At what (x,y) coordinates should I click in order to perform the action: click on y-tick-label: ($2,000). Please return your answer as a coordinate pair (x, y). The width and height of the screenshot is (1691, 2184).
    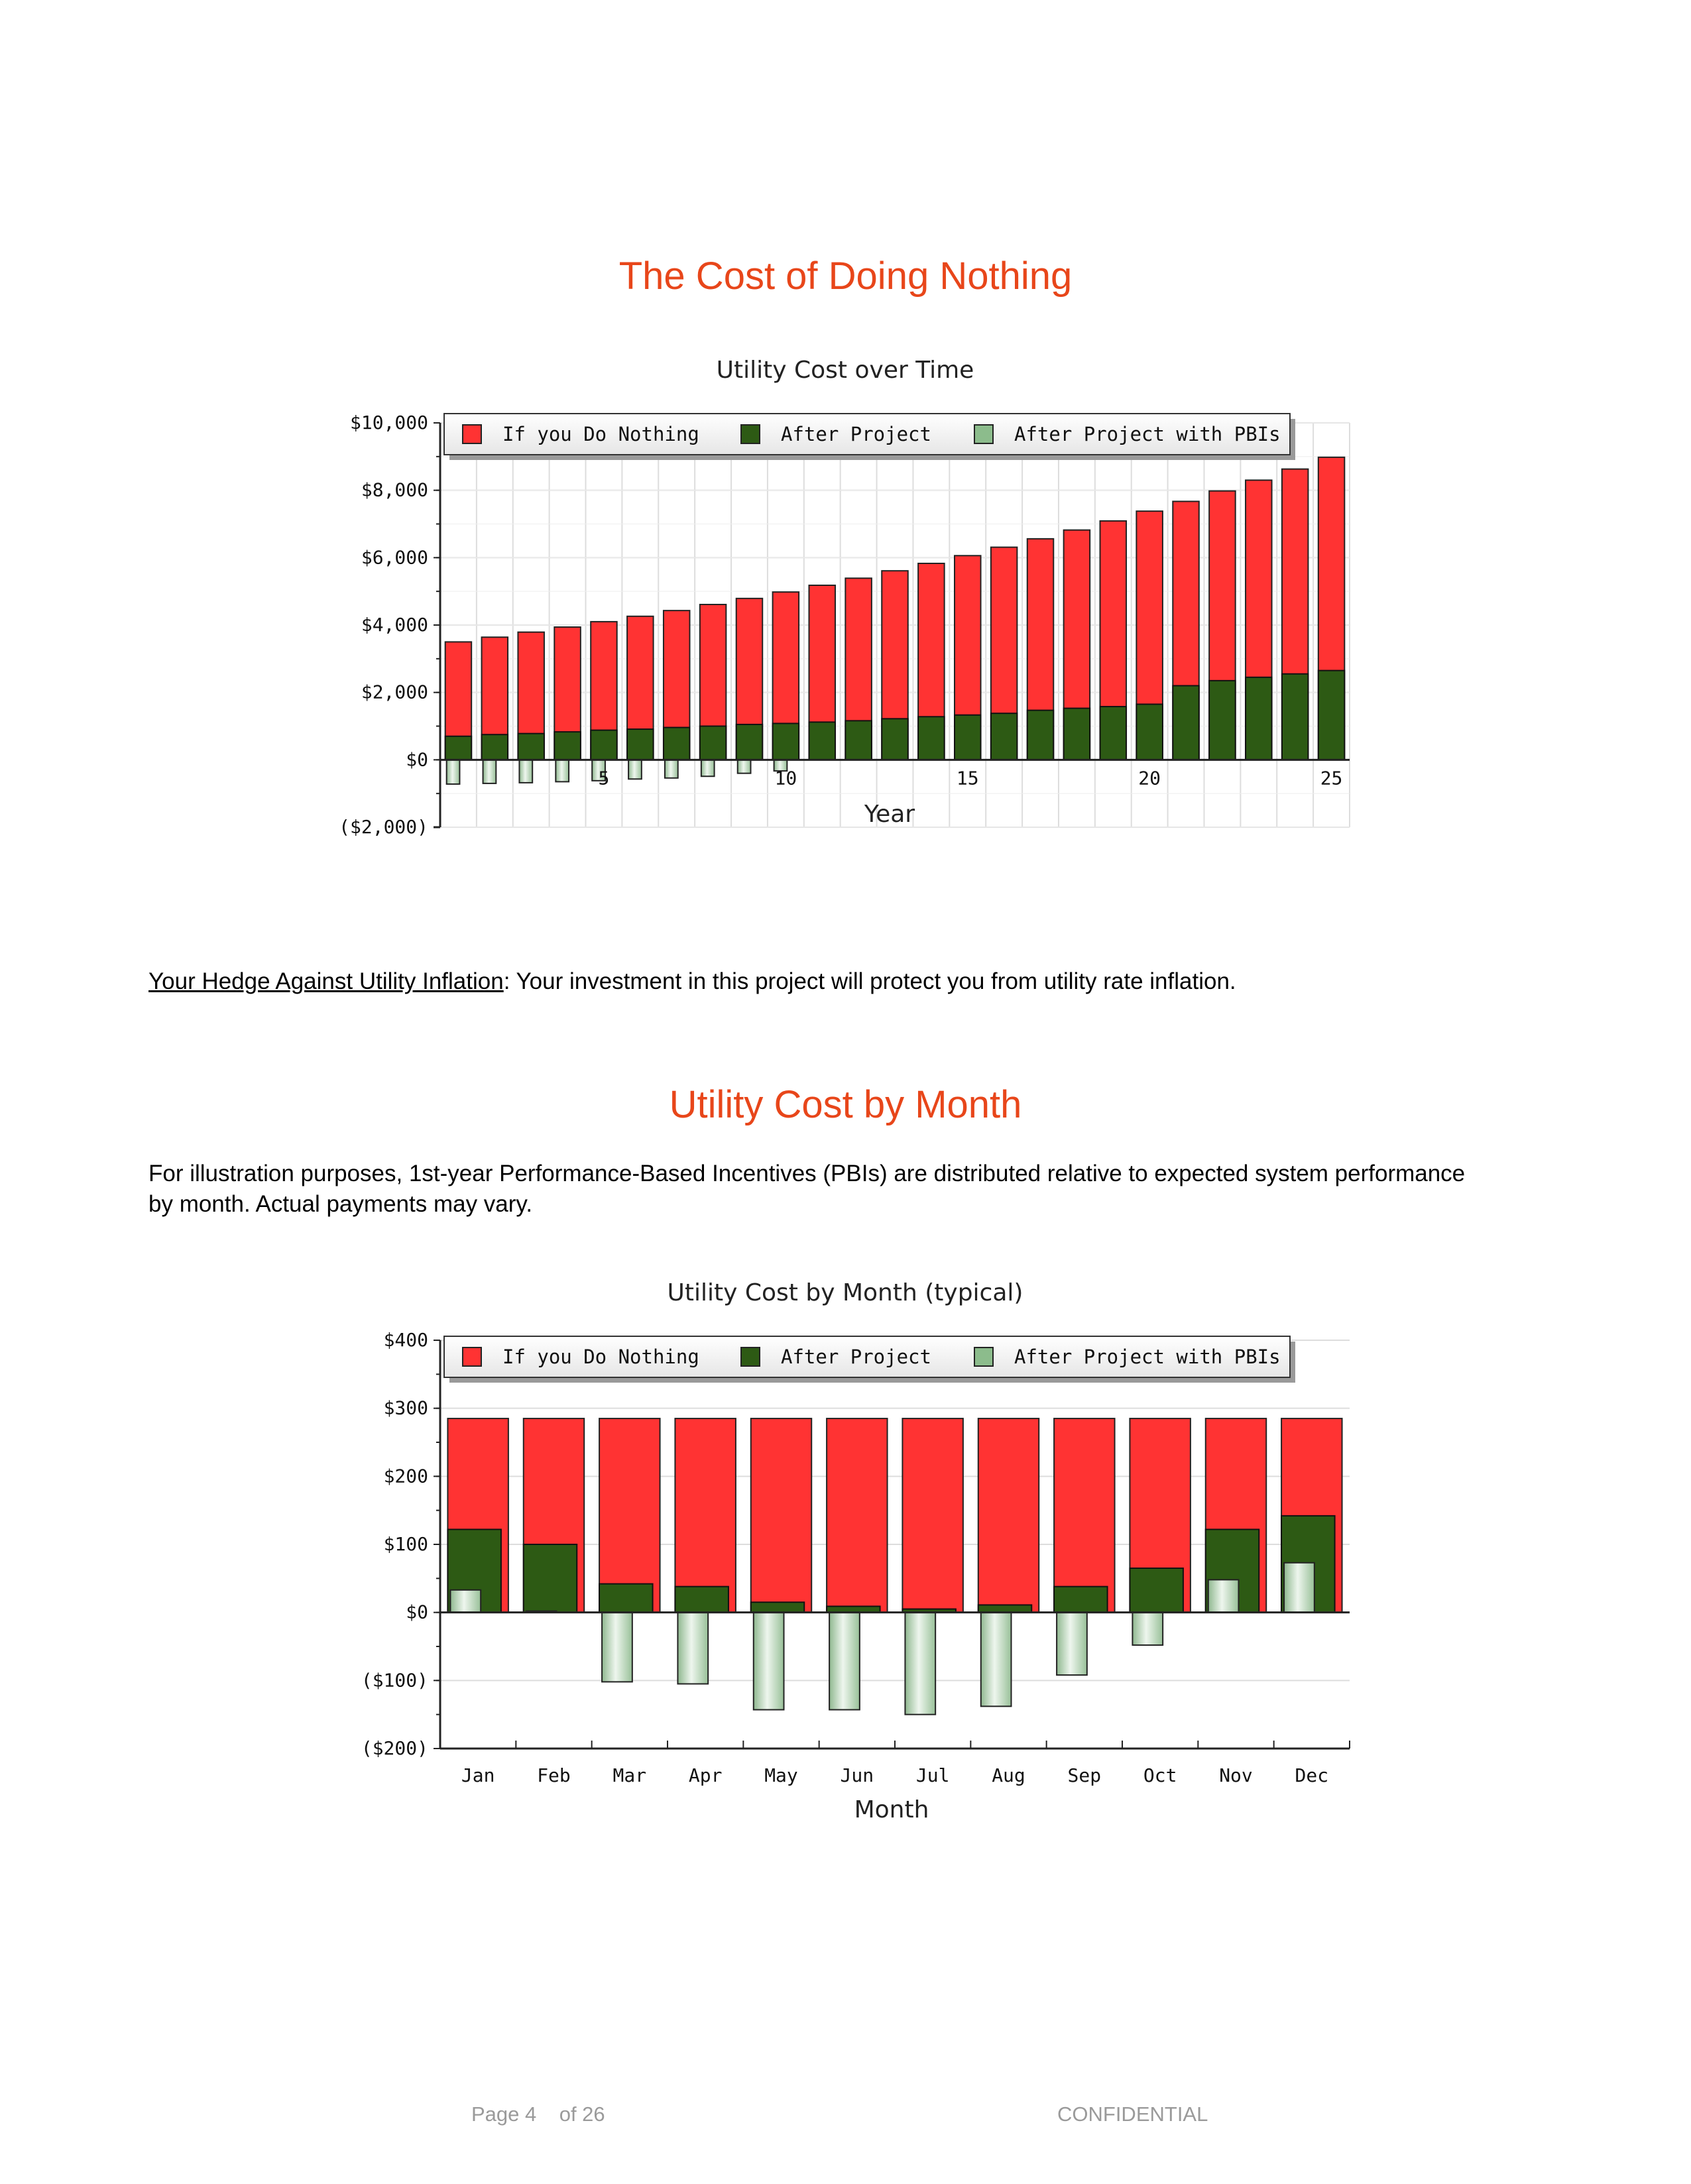
    Looking at the image, I should click on (384, 827).